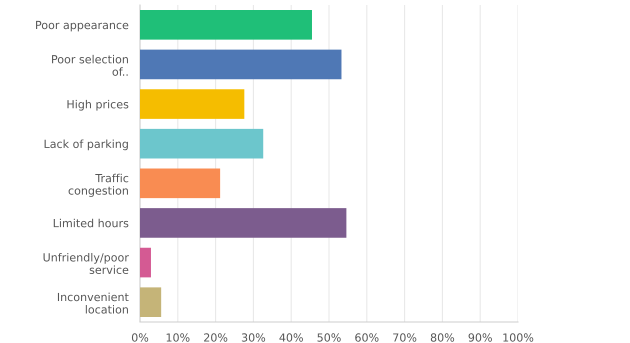  I want to click on x-tick-label: 70%, so click(404, 337).